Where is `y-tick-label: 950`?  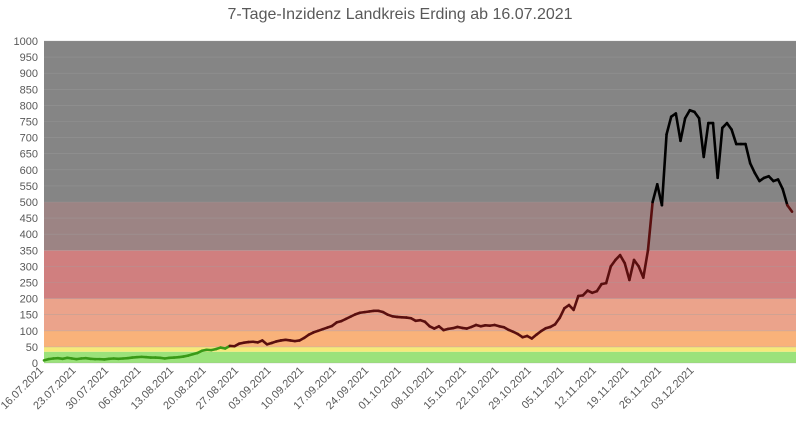 y-tick-label: 950 is located at coordinates (29, 58).